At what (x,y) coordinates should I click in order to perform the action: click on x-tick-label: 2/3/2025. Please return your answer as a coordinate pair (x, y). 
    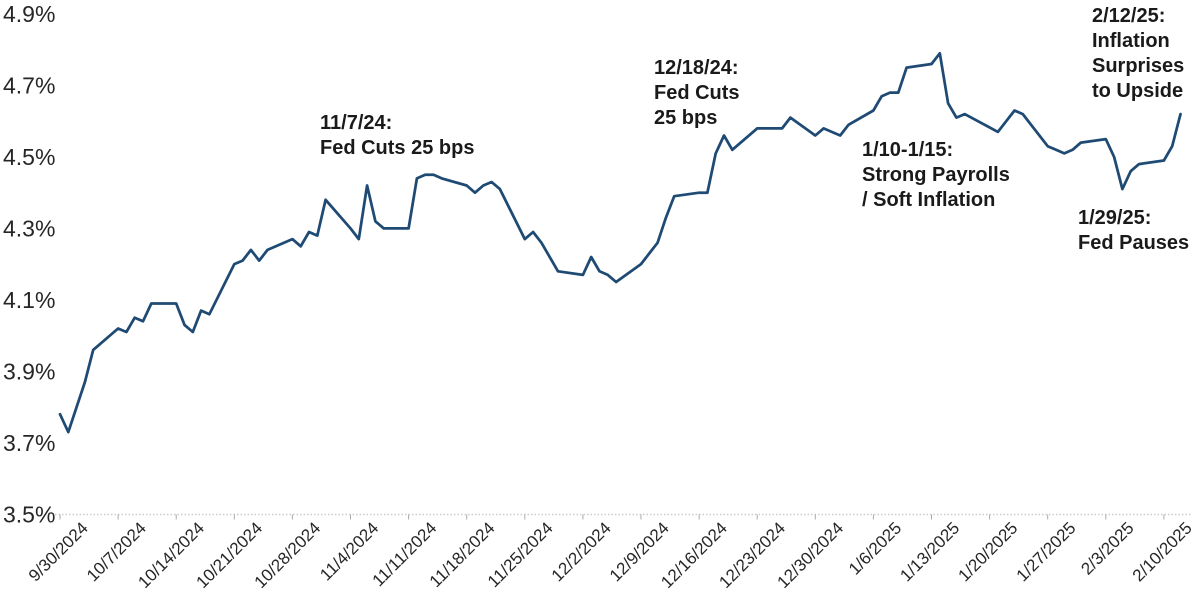
    Looking at the image, I should click on (1107, 548).